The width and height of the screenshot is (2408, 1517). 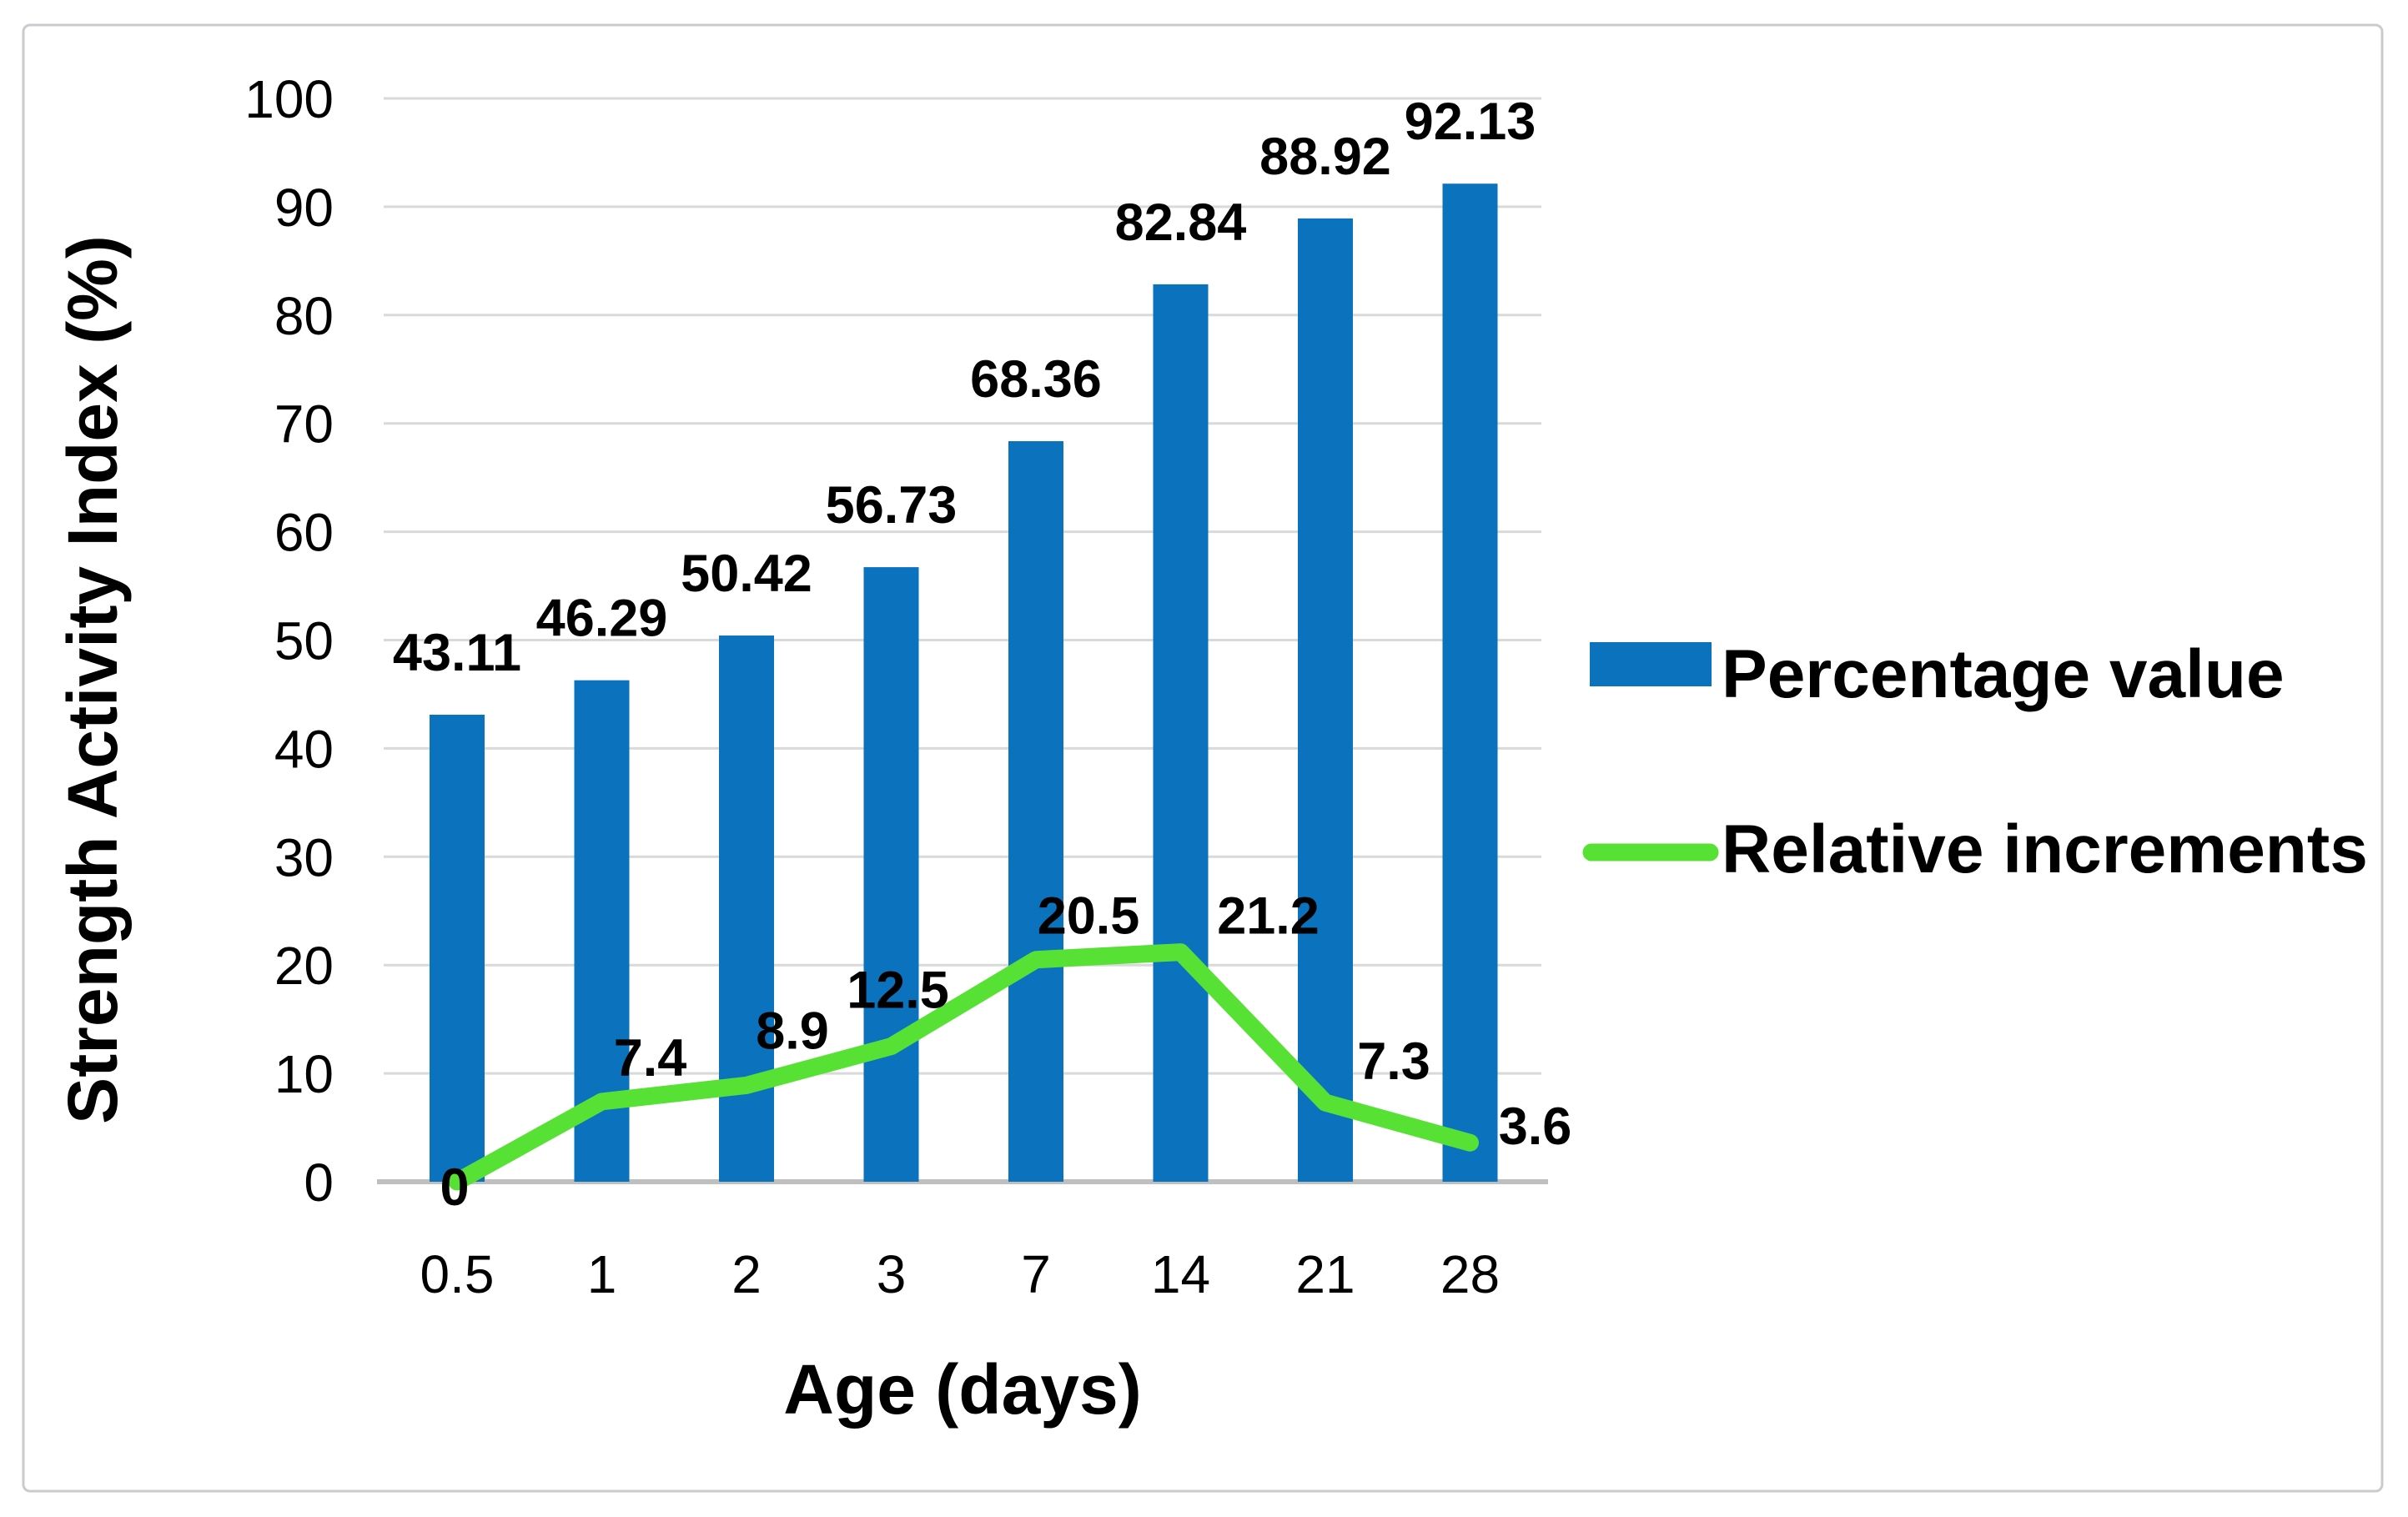 I want to click on line-value-label: 8.9, so click(x=792, y=1031).